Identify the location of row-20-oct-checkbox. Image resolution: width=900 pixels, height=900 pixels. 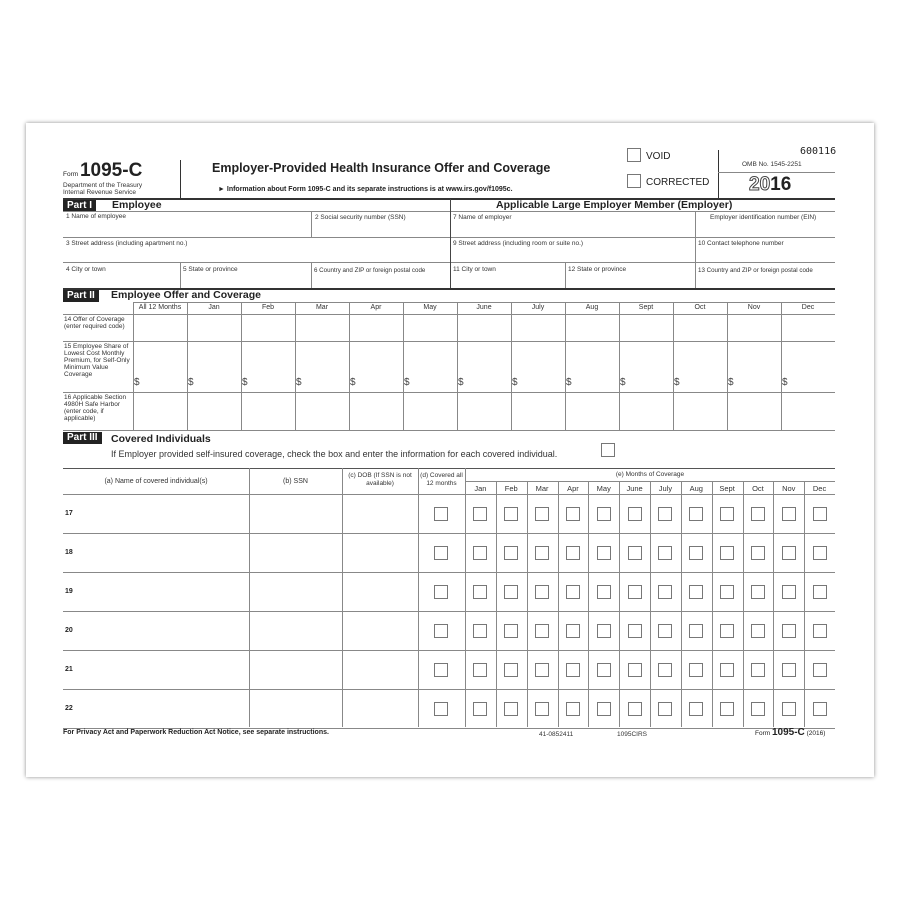
(757, 631).